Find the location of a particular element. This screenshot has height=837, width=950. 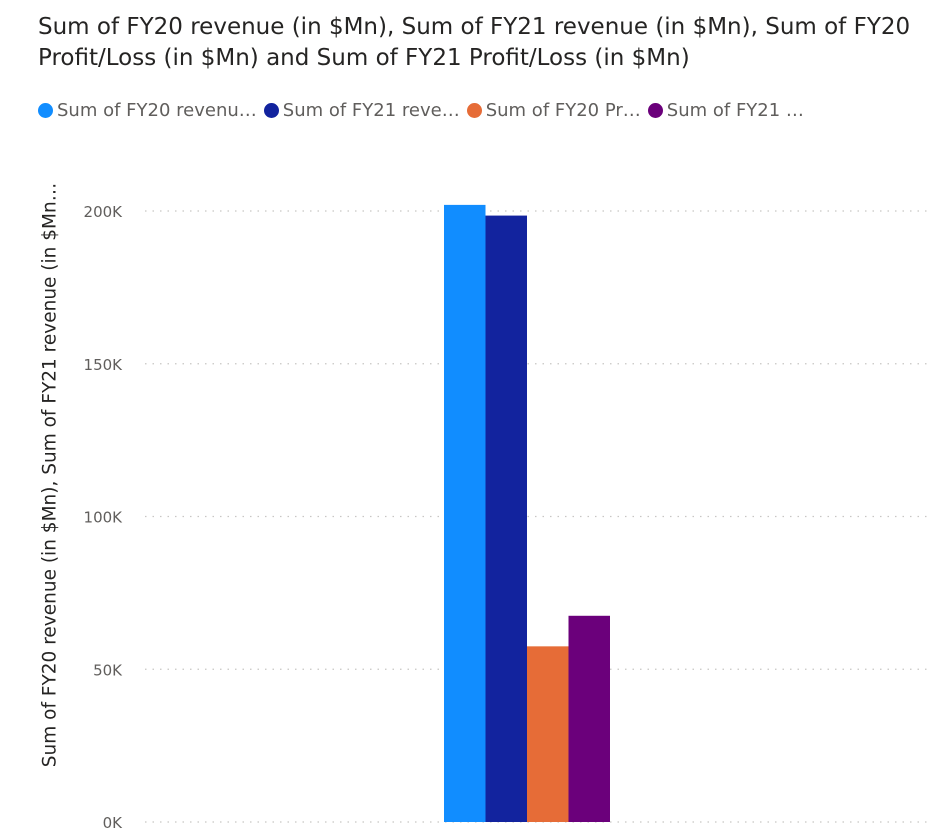

bars is located at coordinates (527, 513).